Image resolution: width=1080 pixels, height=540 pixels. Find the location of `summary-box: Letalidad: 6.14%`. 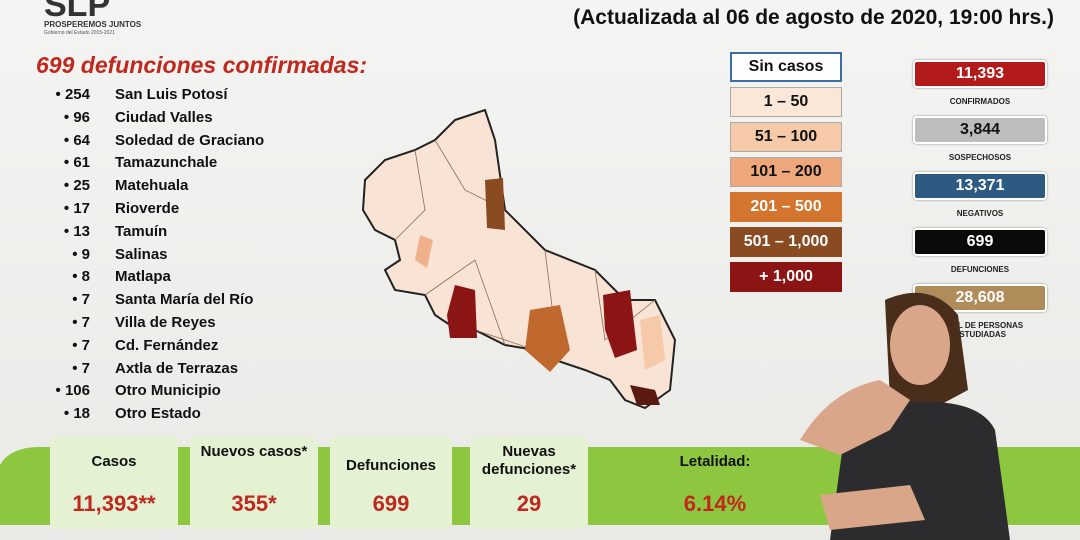

summary-box: Letalidad: 6.14% is located at coordinates (715, 483).